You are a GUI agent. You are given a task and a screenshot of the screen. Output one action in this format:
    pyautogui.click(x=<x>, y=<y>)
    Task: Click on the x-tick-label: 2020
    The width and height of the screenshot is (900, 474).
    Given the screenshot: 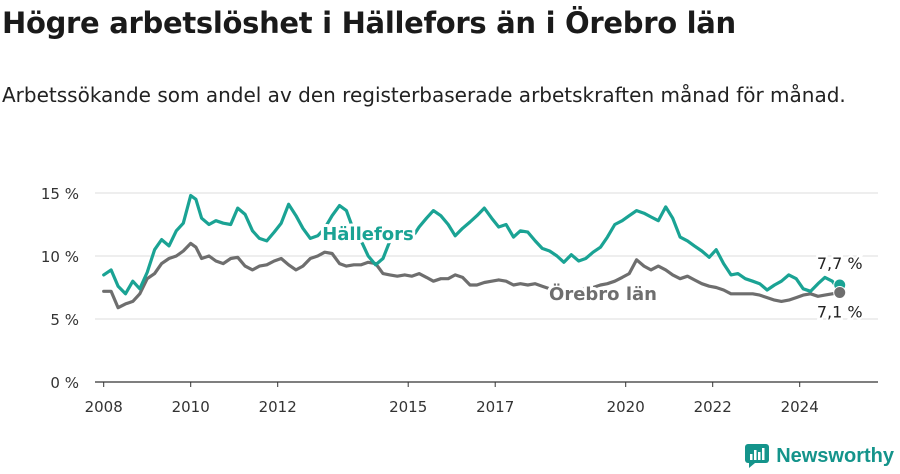 What is the action you would take?
    pyautogui.click(x=626, y=407)
    